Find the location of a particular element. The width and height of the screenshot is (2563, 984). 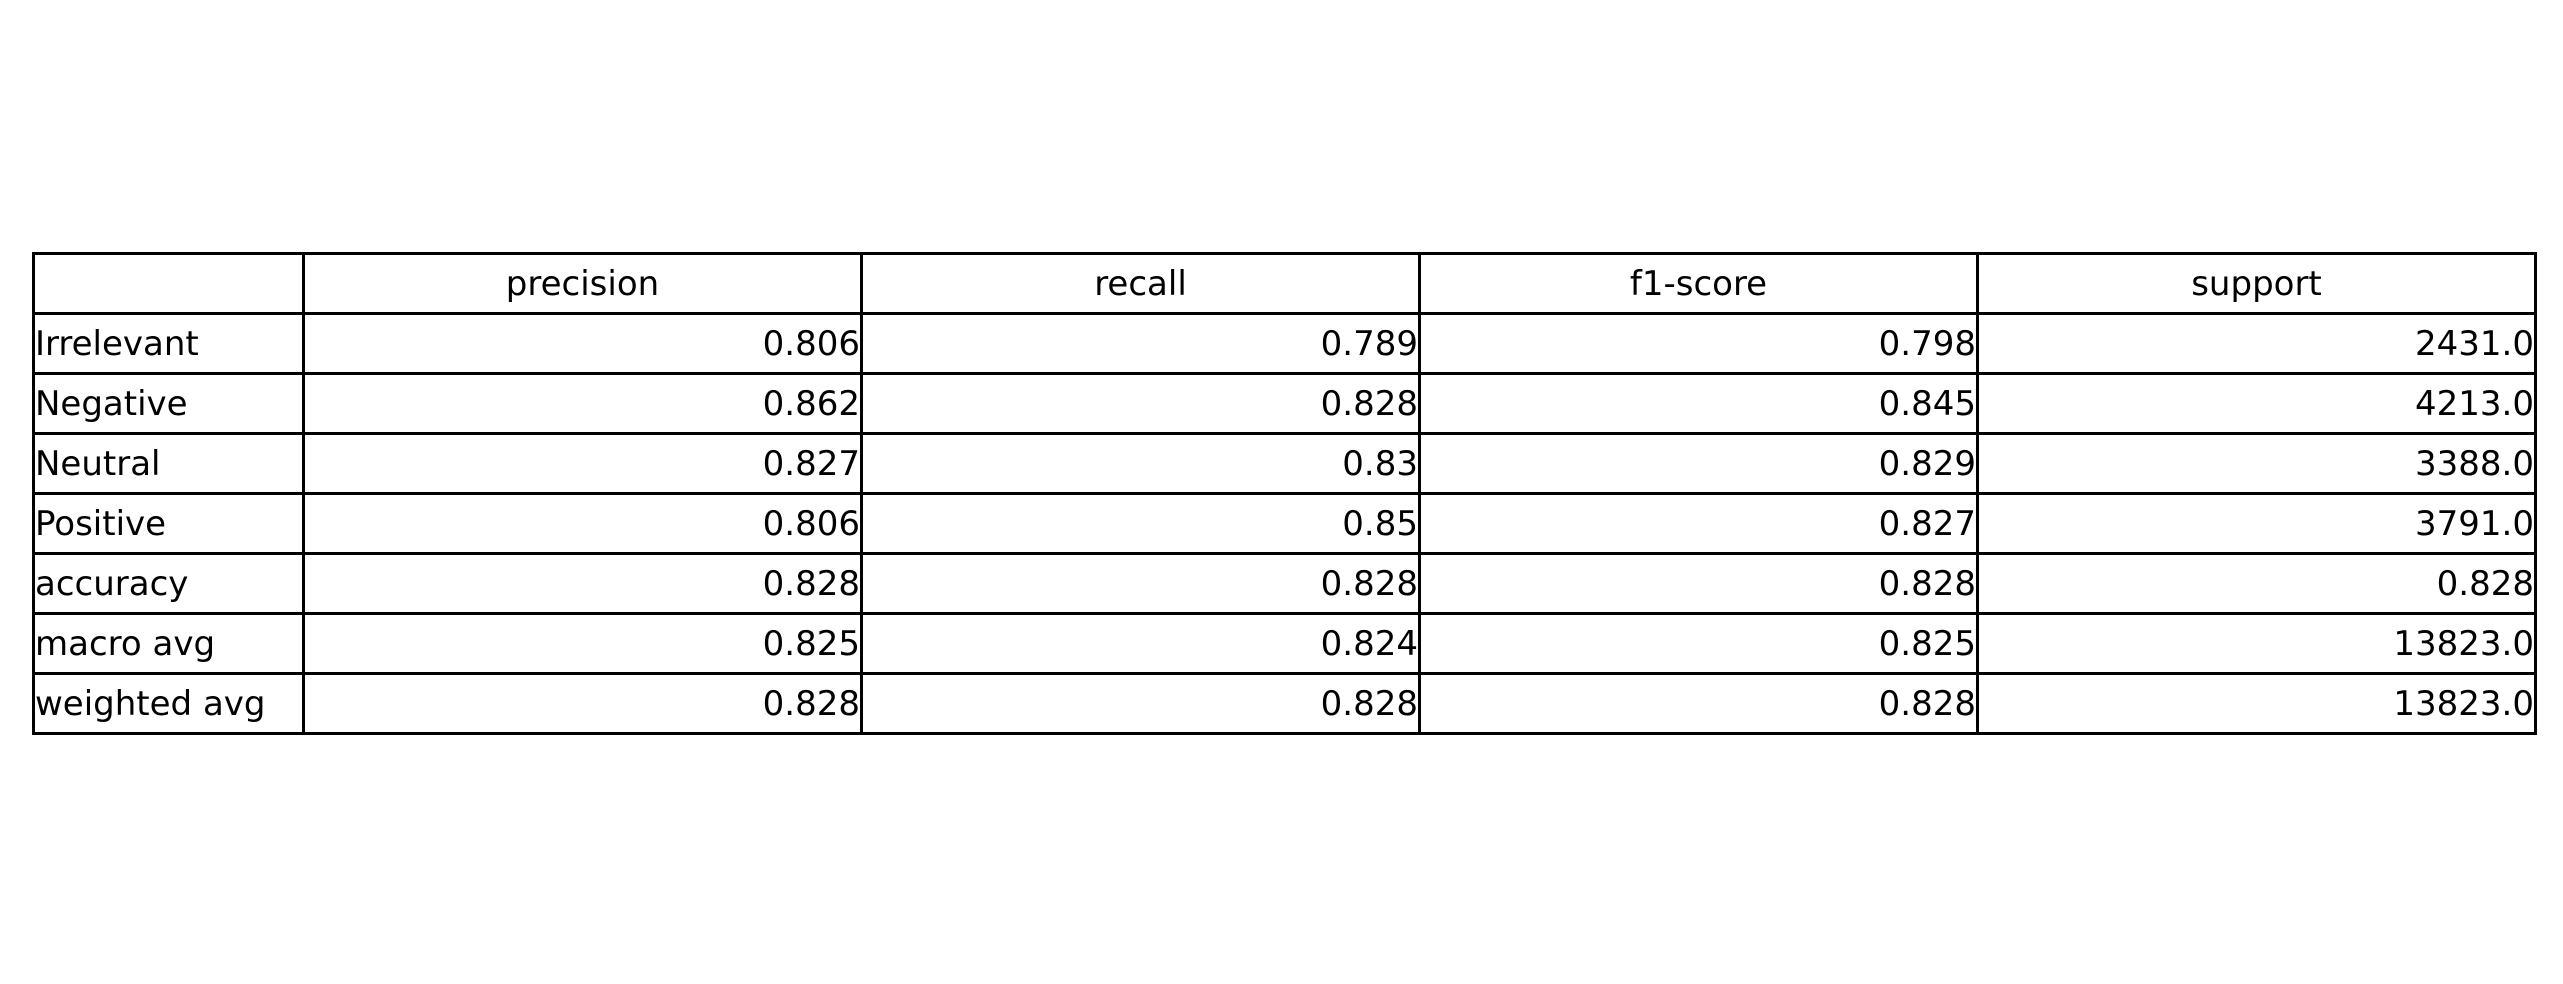

table-row-irrelevant: Irrelevant 0.806 0.789 0.798 2431.0 is located at coordinates (1284, 343).